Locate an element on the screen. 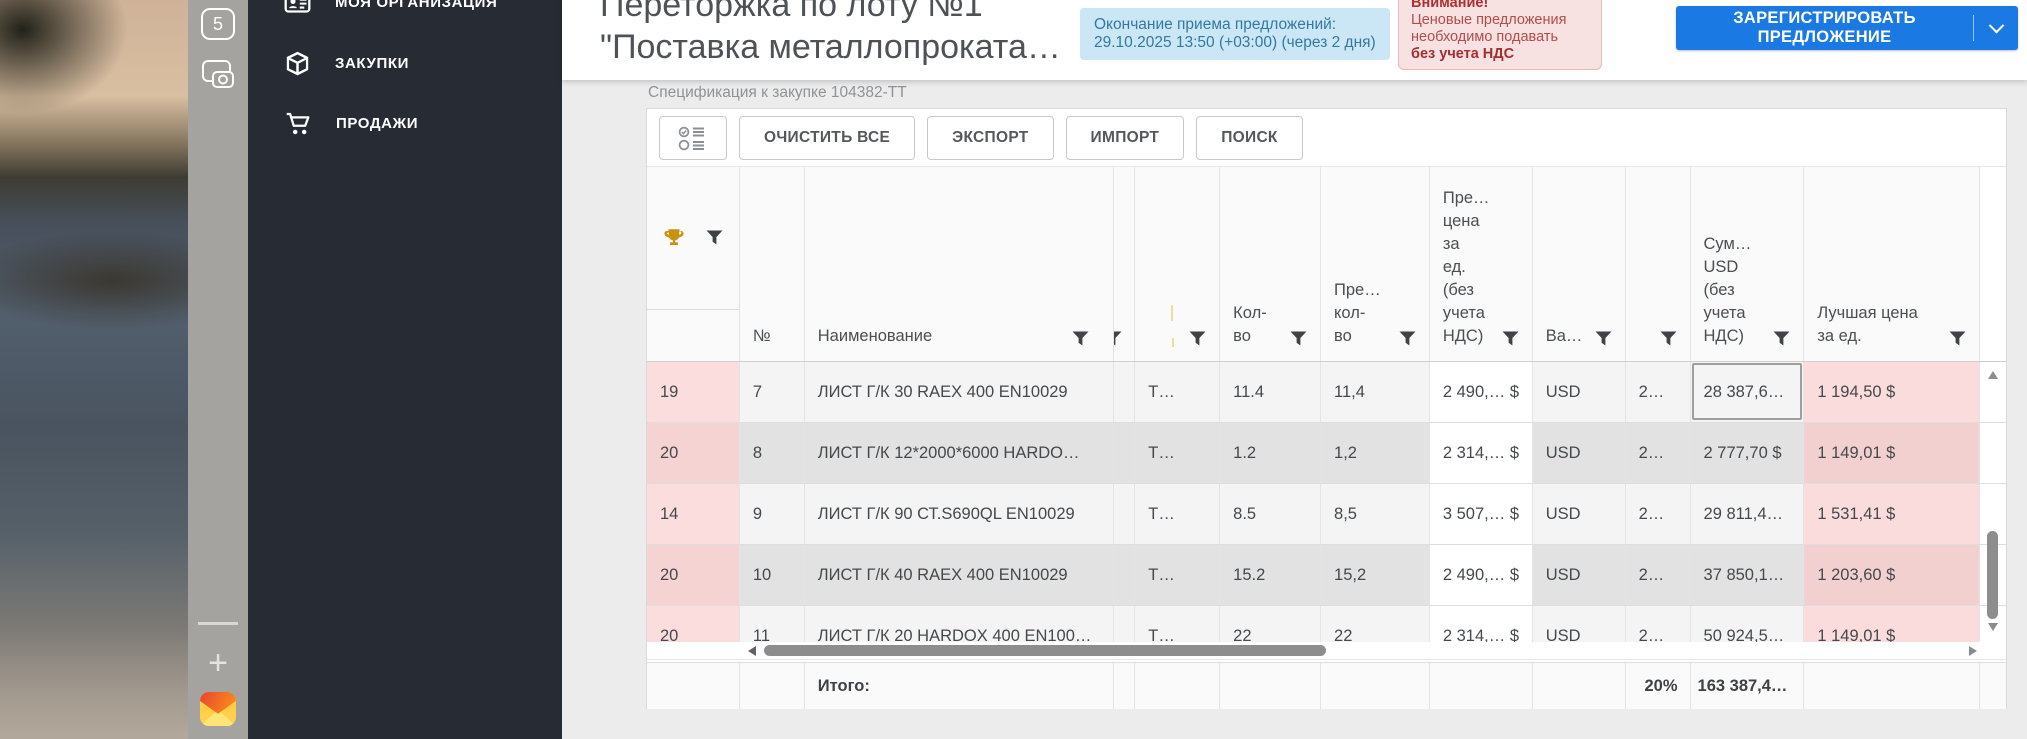 This screenshot has height=739, width=2027. vat-column-header is located at coordinates (1658, 264).